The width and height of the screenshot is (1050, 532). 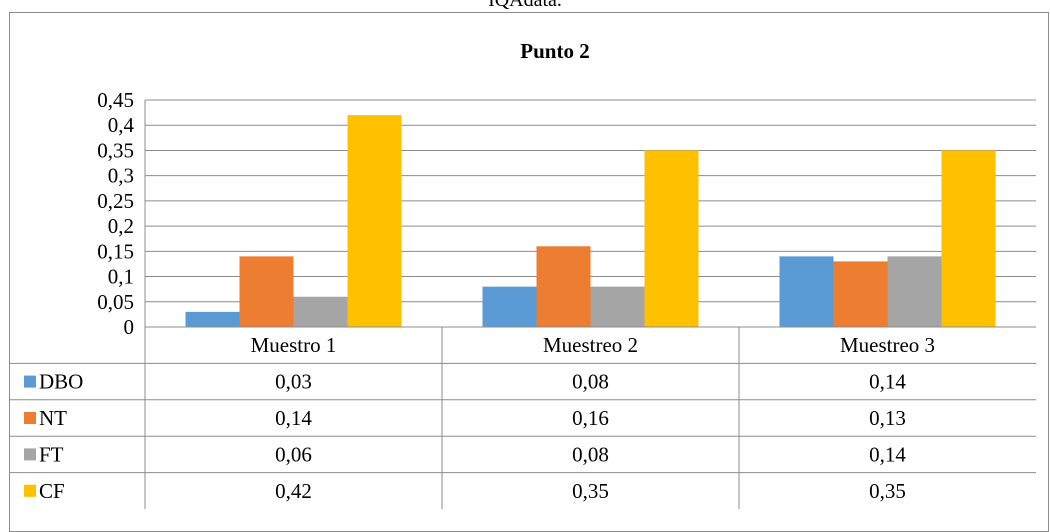 What do you see at coordinates (590, 345) in the screenshot?
I see `x-category-label: Muestreo 2` at bounding box center [590, 345].